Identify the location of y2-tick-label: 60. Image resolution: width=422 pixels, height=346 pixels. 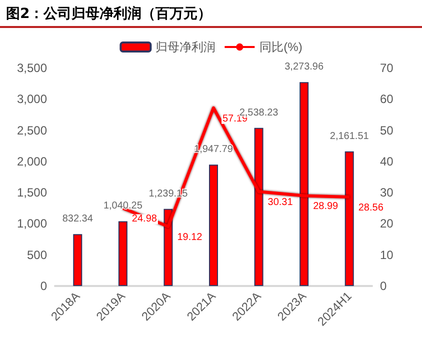
(387, 99).